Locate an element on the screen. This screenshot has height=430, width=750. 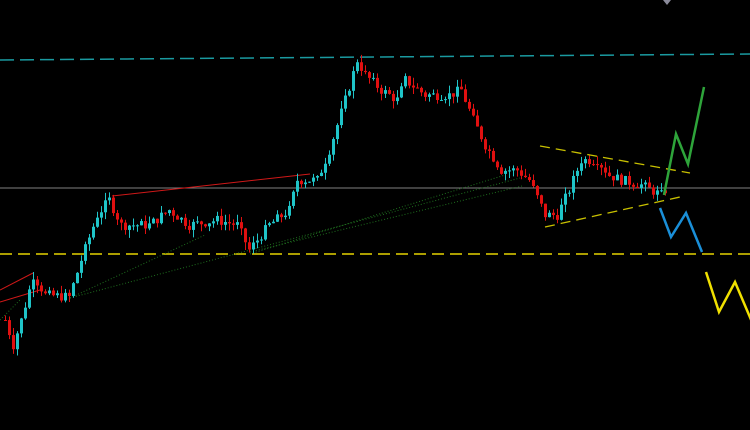
scenario-deep-path is located at coordinates (727, 296).